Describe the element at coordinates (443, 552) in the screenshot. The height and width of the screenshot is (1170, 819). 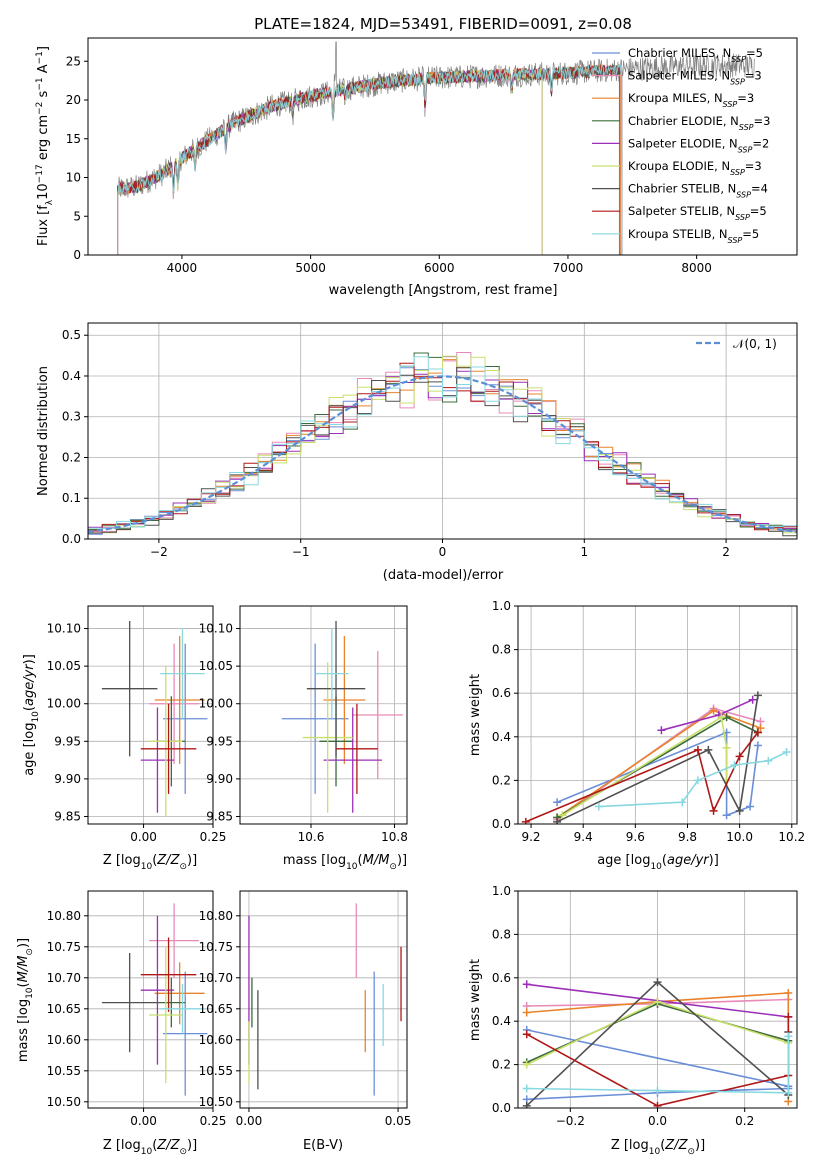
I see `residuals-xtick-label: 0` at that location.